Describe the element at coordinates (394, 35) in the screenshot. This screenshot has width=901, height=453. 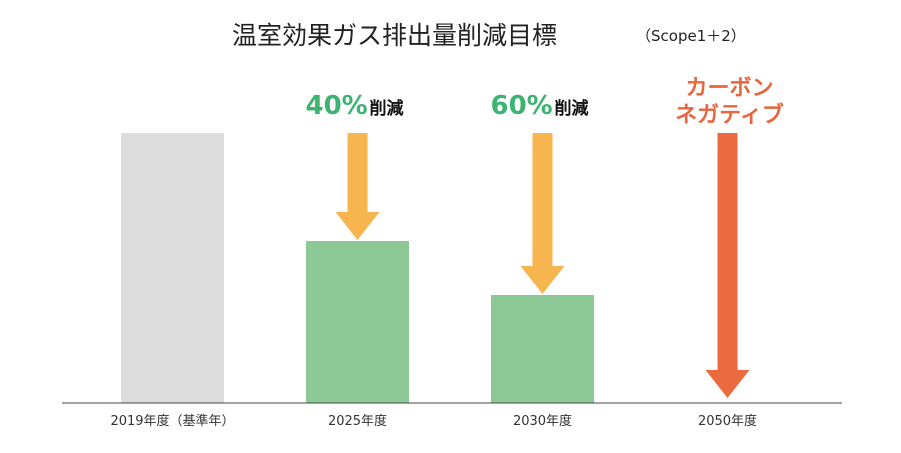
I see `chart-title: 温室効果ガス排出量削減目標` at that location.